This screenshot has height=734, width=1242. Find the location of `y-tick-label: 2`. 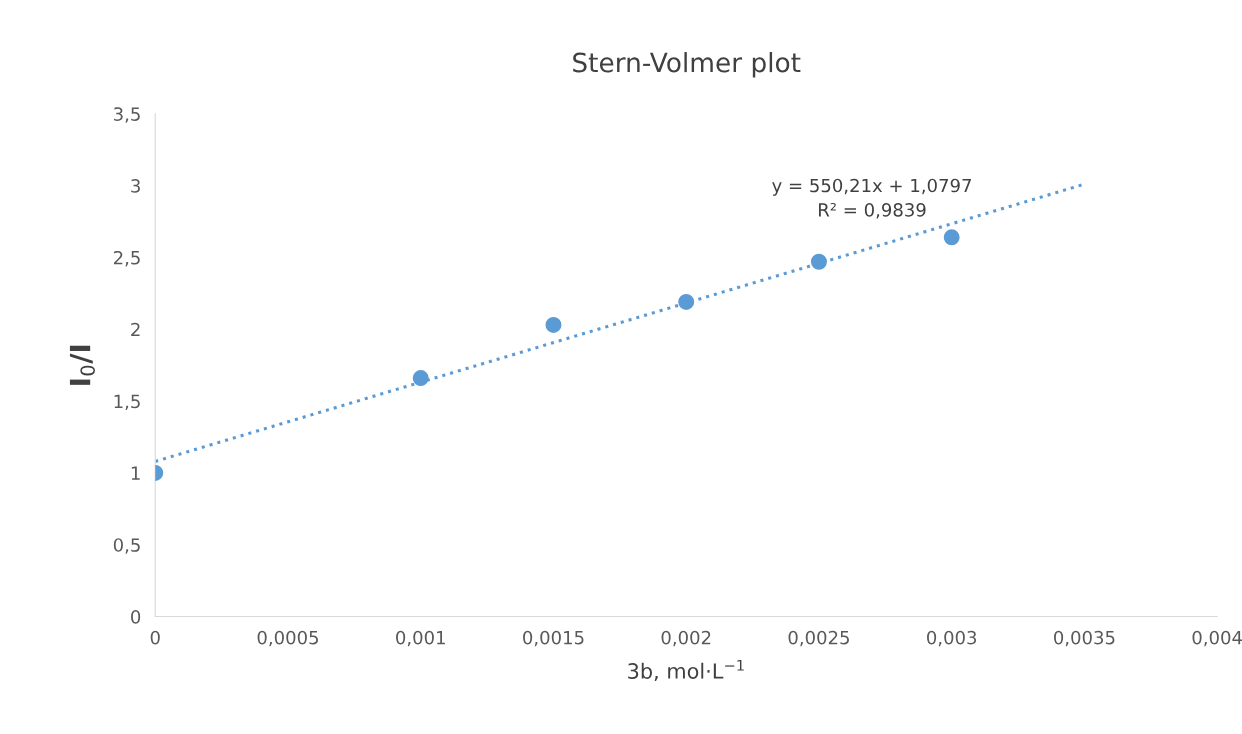

y-tick-label: 2 is located at coordinates (135, 329).